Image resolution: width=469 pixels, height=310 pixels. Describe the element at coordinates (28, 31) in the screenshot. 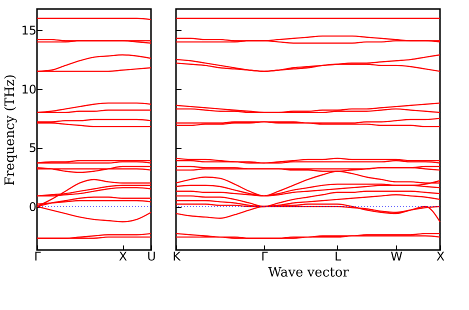

I see `y-tick-label: 15` at that location.